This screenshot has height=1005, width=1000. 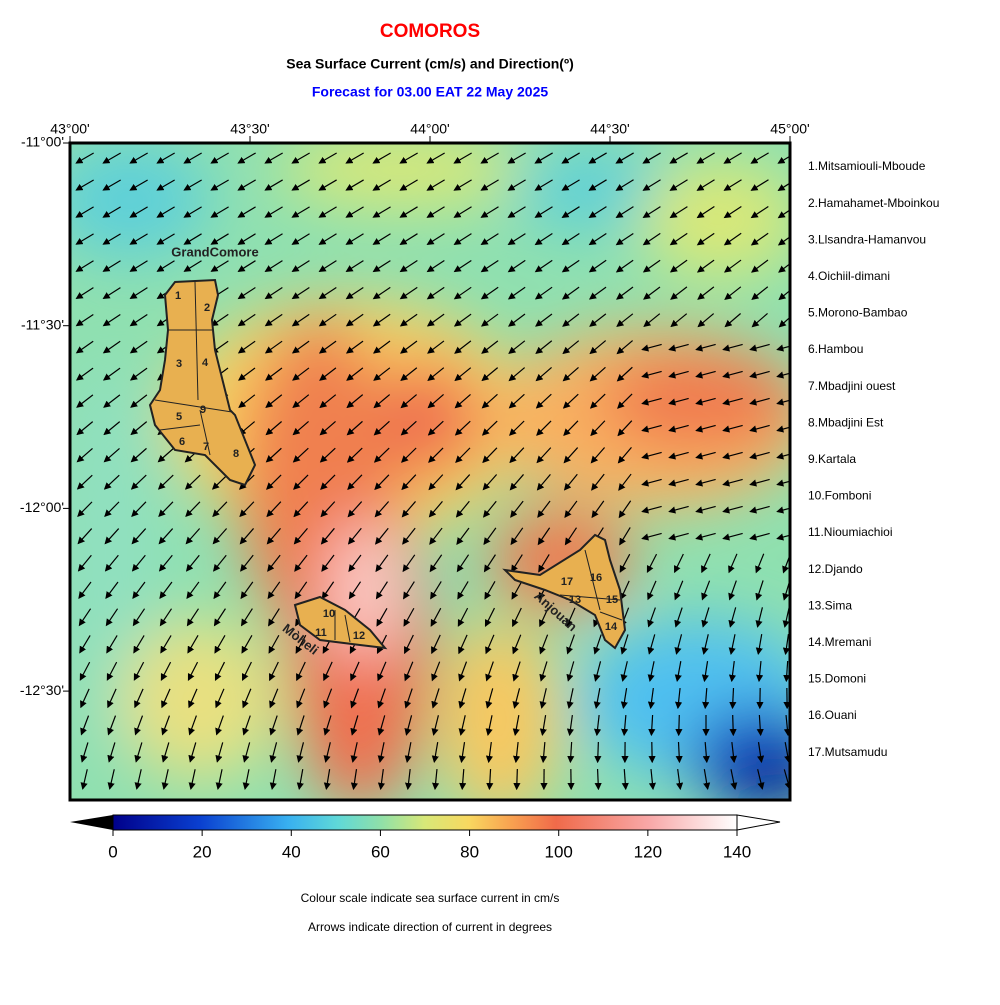 What do you see at coordinates (611, 627) in the screenshot?
I see `district-number: 14` at bounding box center [611, 627].